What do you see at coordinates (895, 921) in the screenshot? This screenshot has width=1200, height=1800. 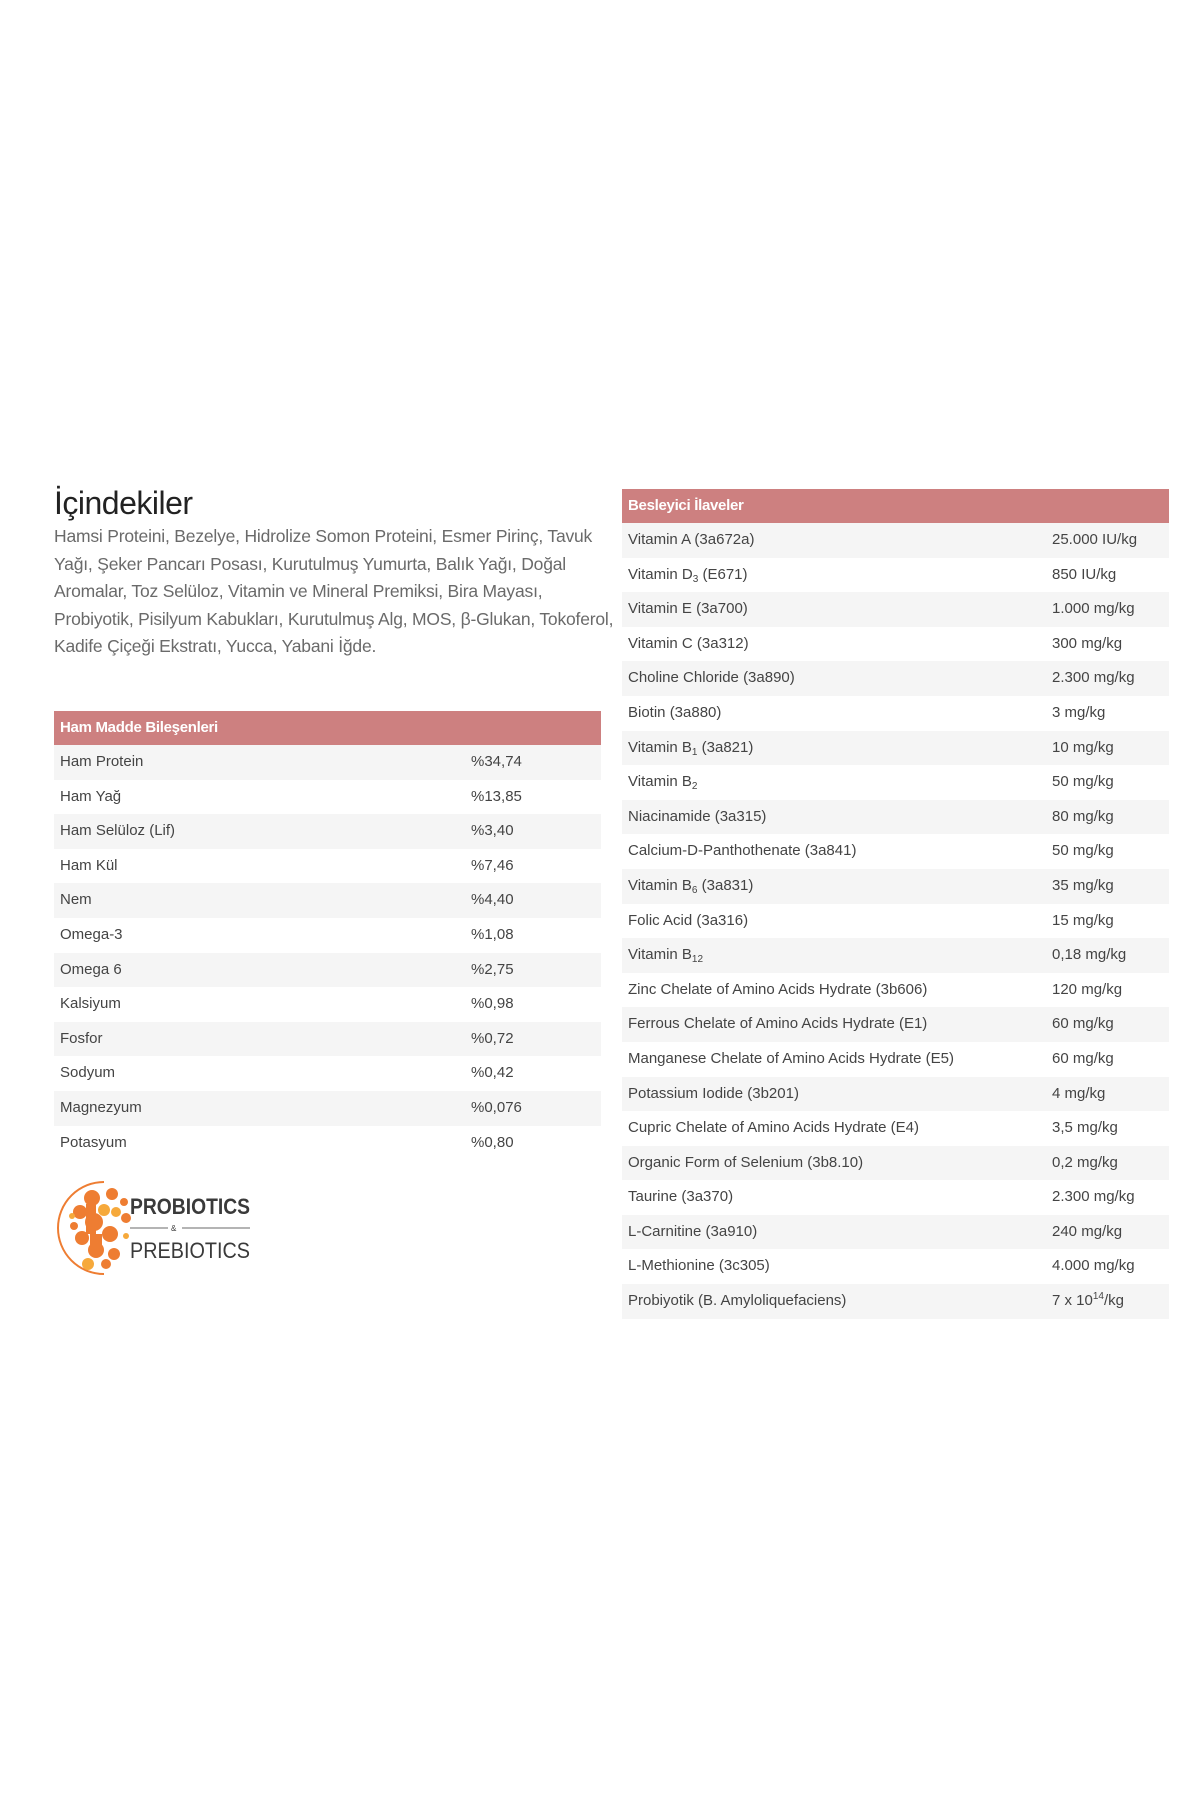 I see `table-row: Folic Acid (3a316) 15 mg/kg` at bounding box center [895, 921].